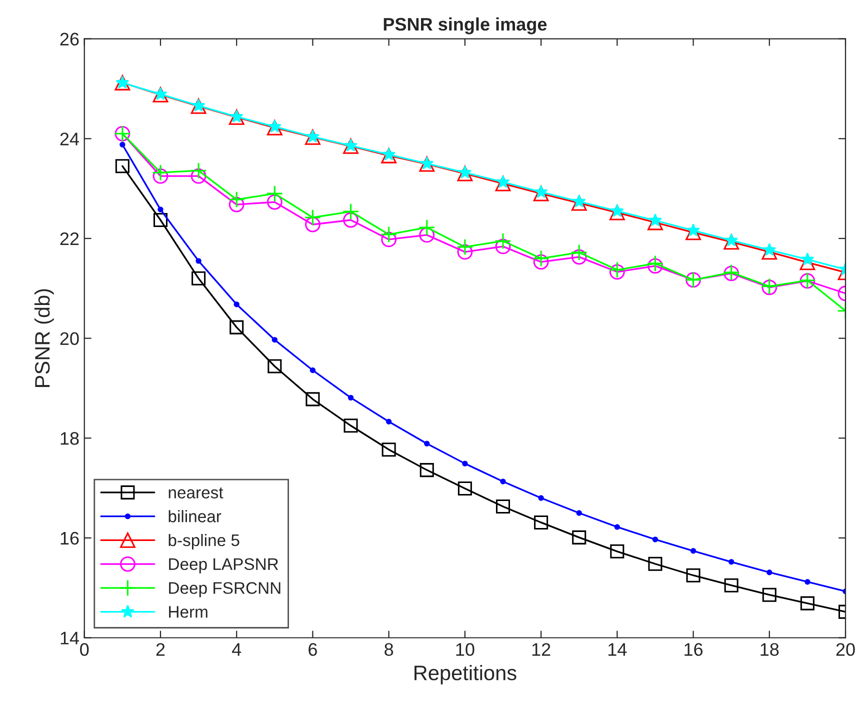 The height and width of the screenshot is (719, 861). Describe the element at coordinates (237, 649) in the screenshot. I see `x-tick-label: 4` at that location.